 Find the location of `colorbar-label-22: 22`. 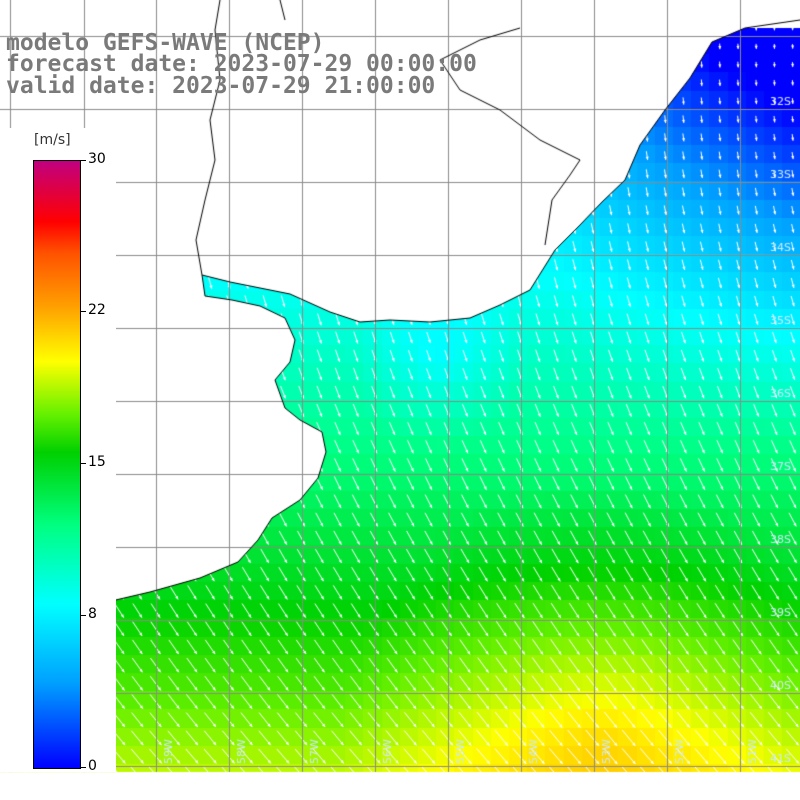

colorbar-label-22: 22 is located at coordinates (97, 310).